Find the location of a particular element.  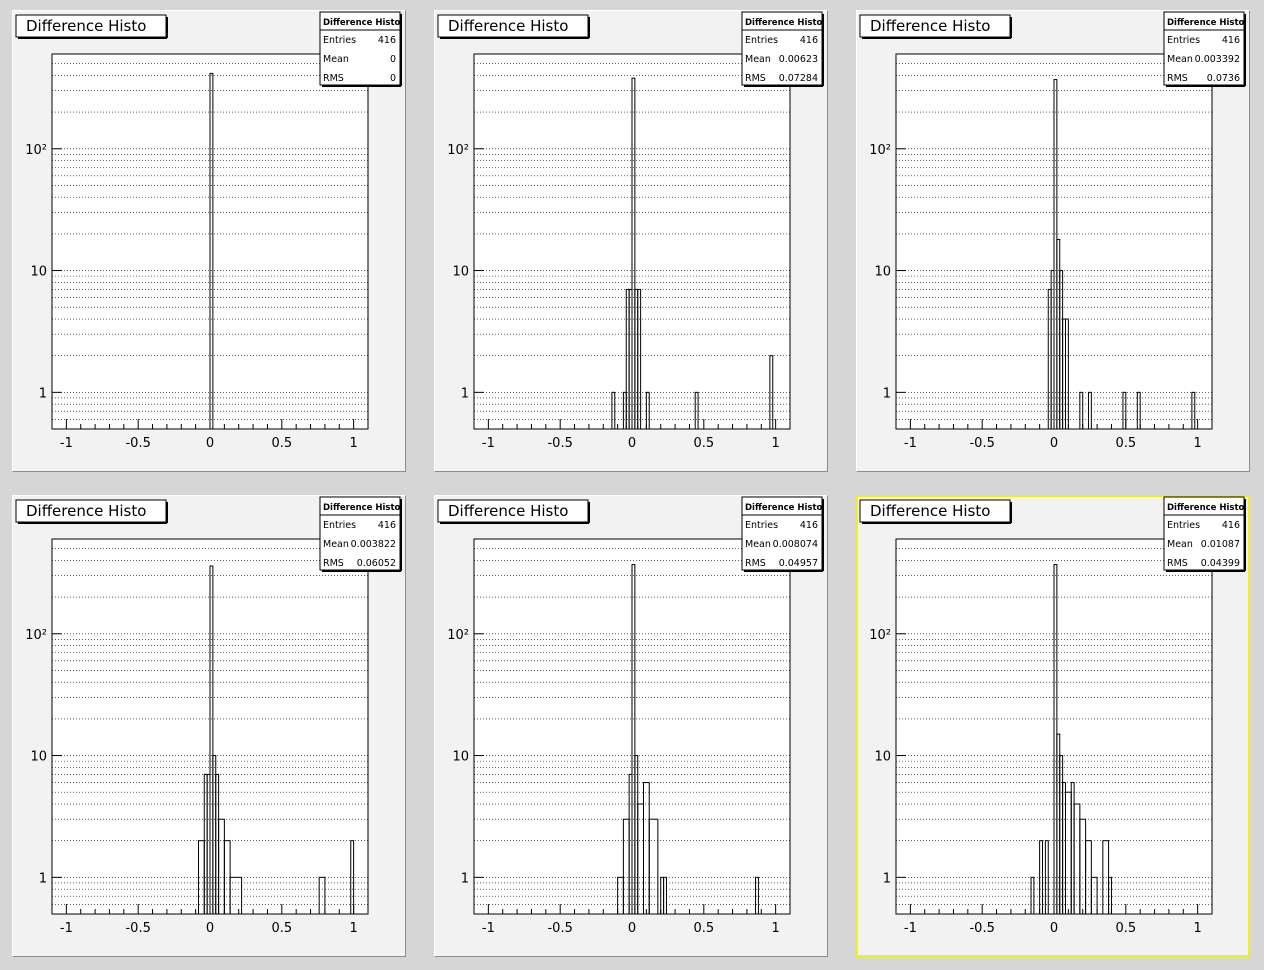

pad-selected-border is located at coordinates (1053, 726).